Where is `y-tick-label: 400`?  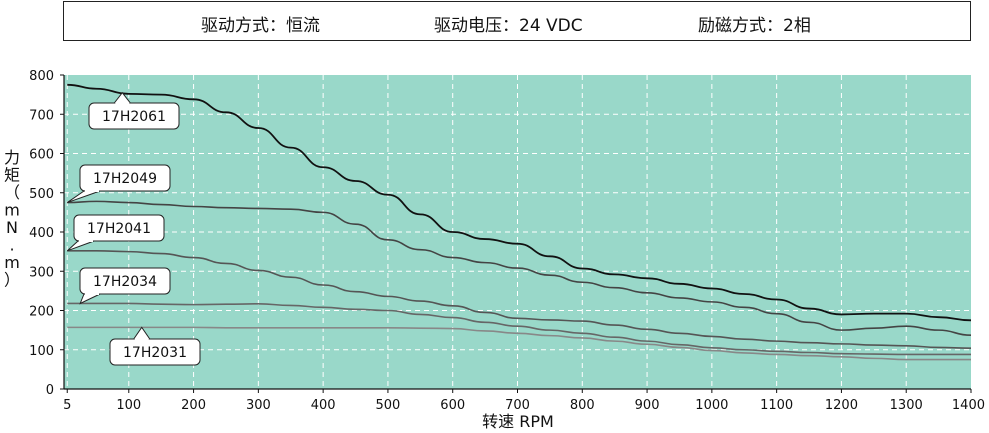
y-tick-label: 400 is located at coordinates (41, 233).